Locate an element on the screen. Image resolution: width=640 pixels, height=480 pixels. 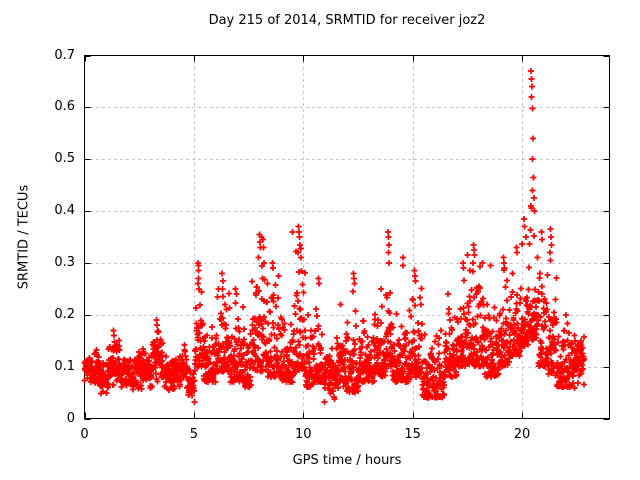
y-tick-label: 0.4 is located at coordinates (64, 211).